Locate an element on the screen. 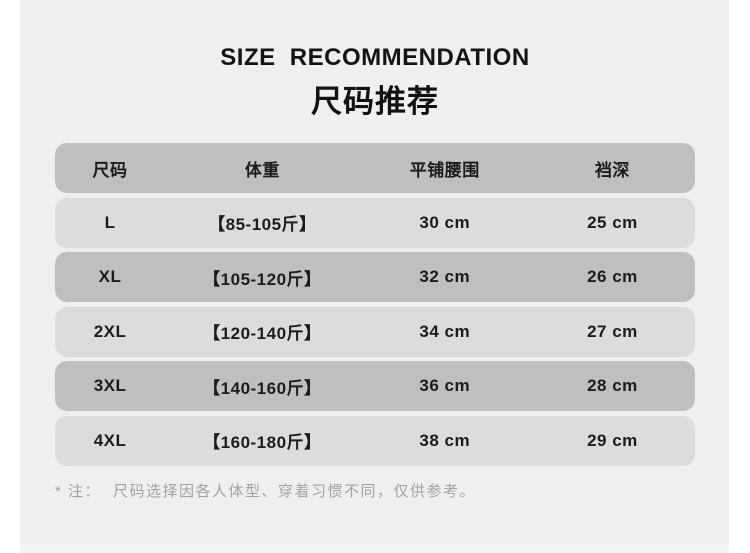  table-cell: 26 cm is located at coordinates (612, 276).